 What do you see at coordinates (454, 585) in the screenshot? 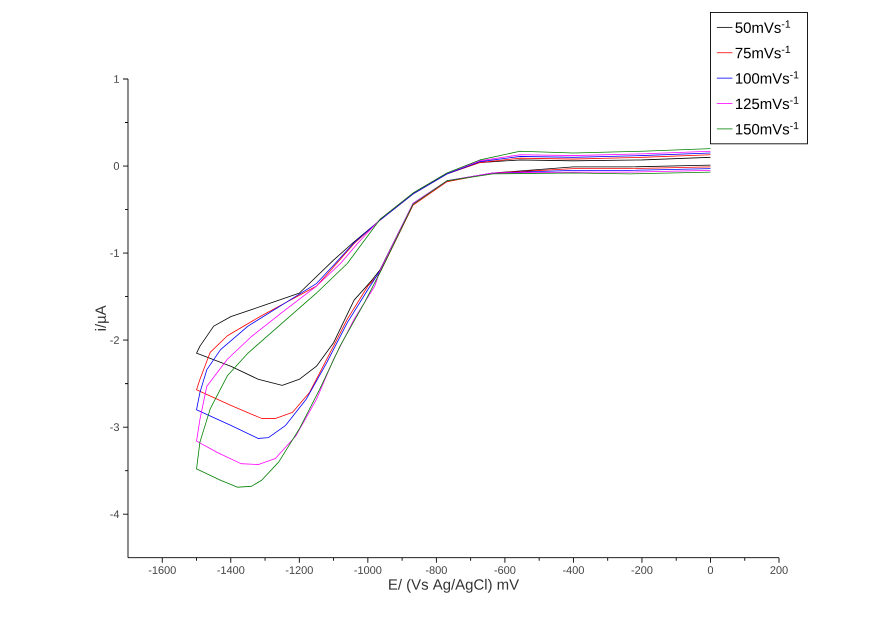
I see `x-axis-title: E/ (Vs Ag/AgCl) mV` at bounding box center [454, 585].